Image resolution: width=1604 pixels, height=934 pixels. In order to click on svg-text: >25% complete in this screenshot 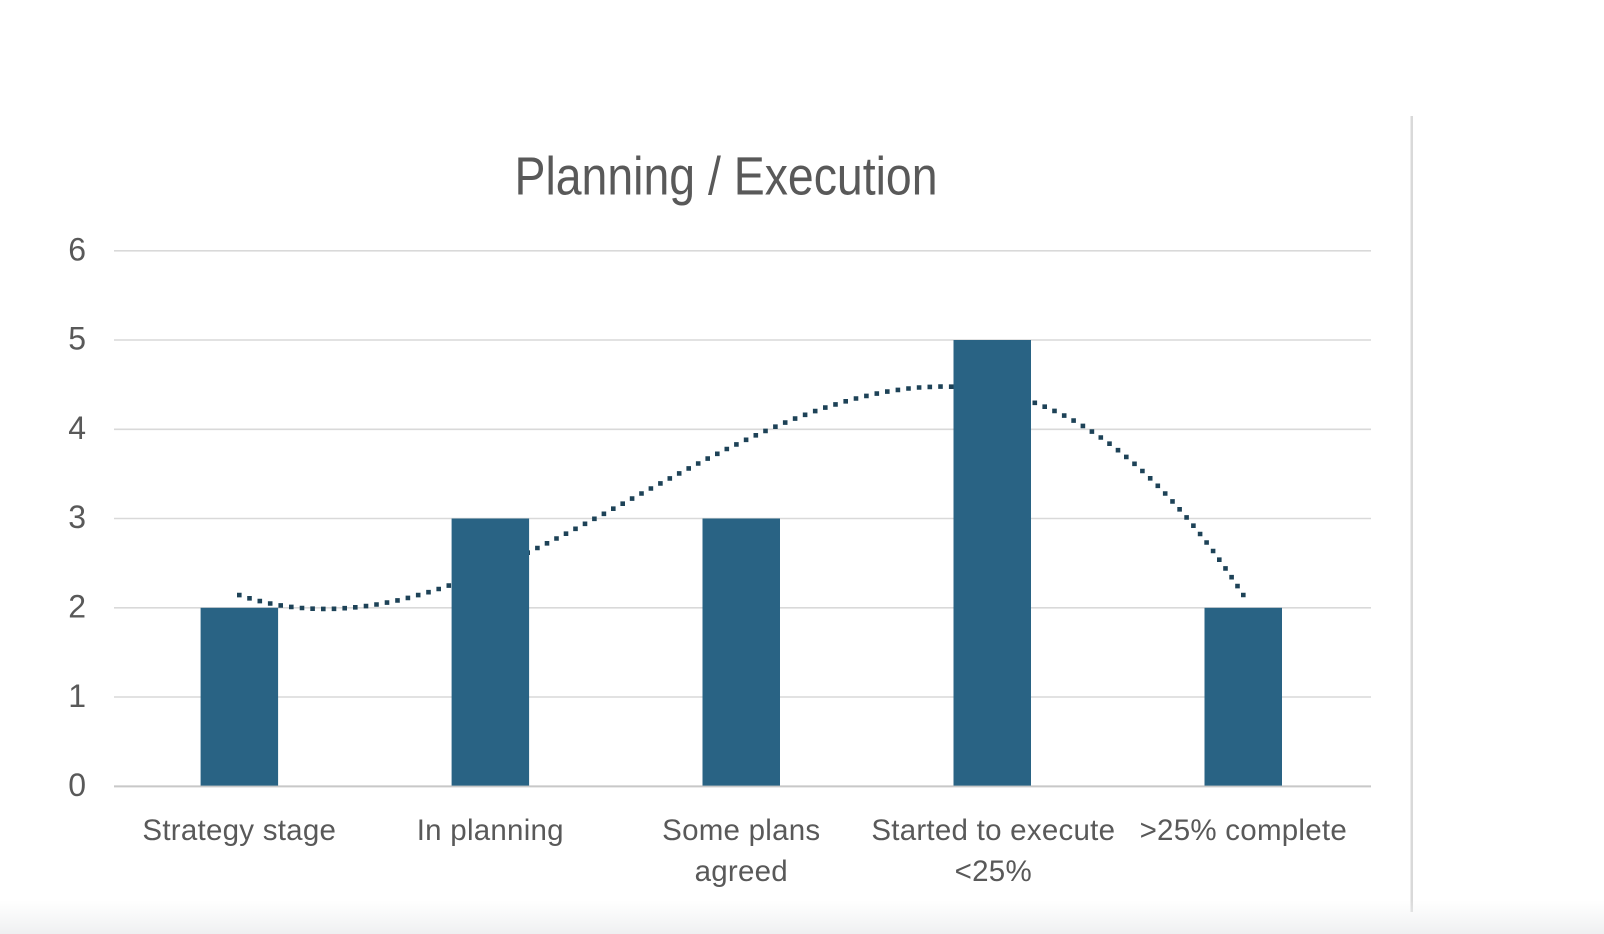, I will do `click(1243, 830)`.